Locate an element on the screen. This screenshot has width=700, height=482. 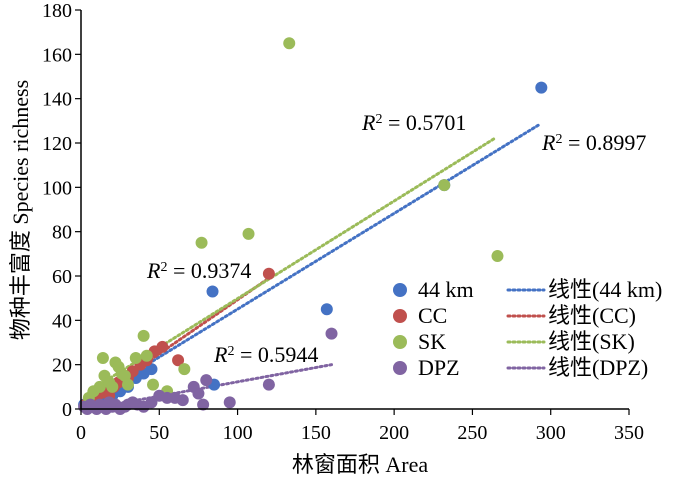
x-tick-label: 100 is located at coordinates (238, 433).